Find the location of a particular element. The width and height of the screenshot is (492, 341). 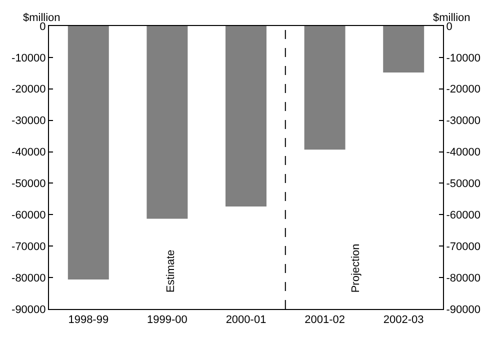

y2-tick-label: -40000 is located at coordinates (463, 152).